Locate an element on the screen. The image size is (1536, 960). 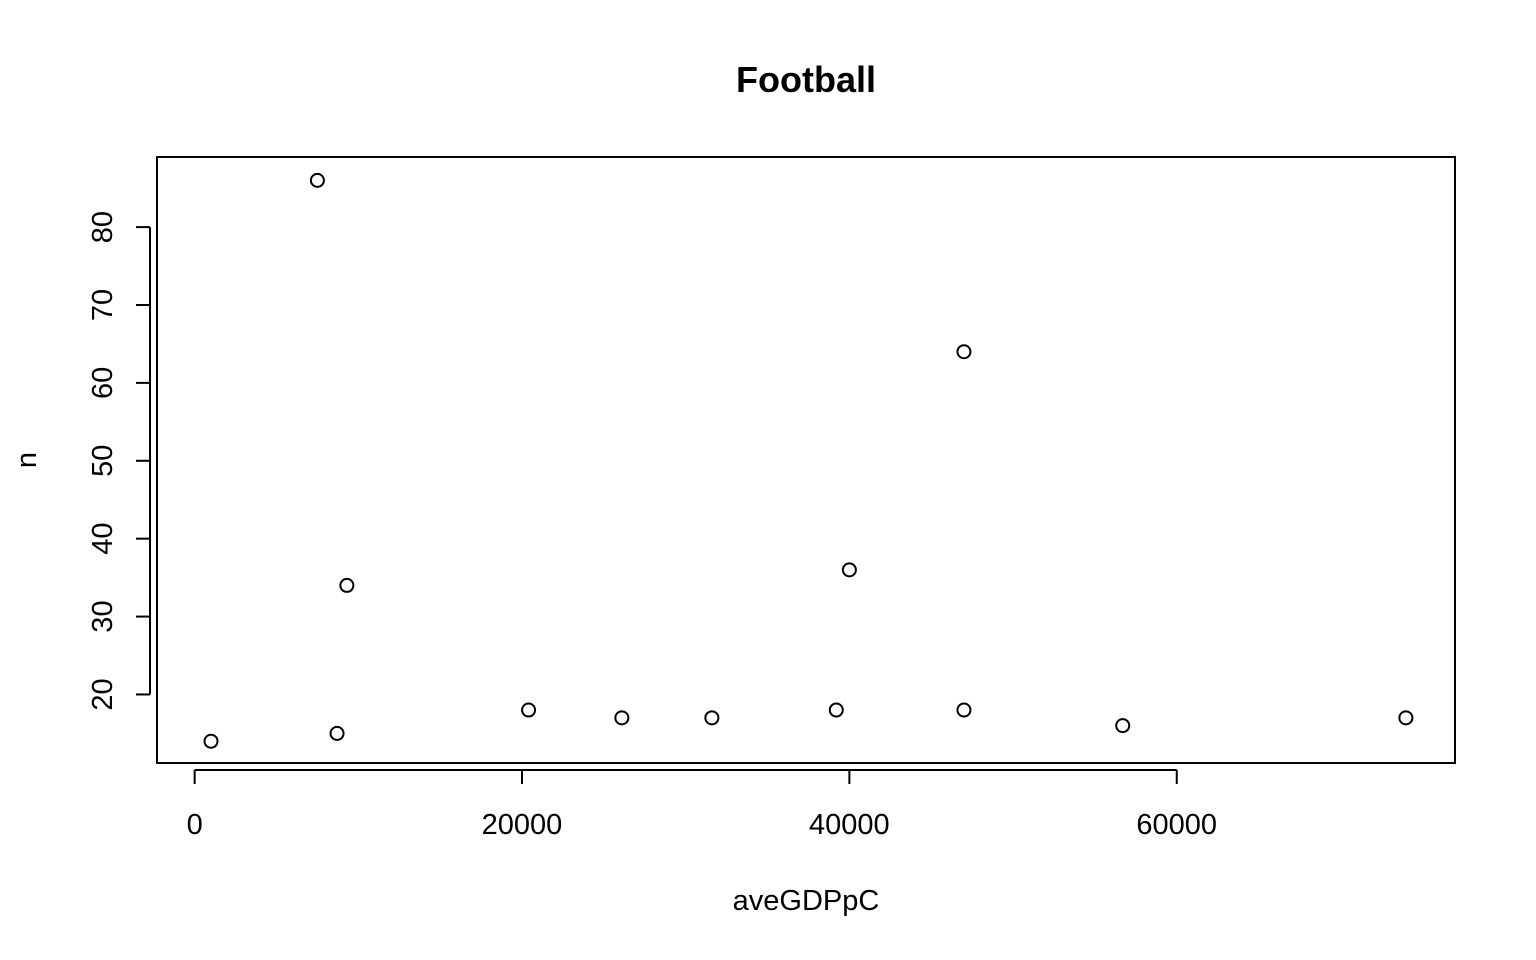
y-tick-label: 20 is located at coordinates (103, 694).